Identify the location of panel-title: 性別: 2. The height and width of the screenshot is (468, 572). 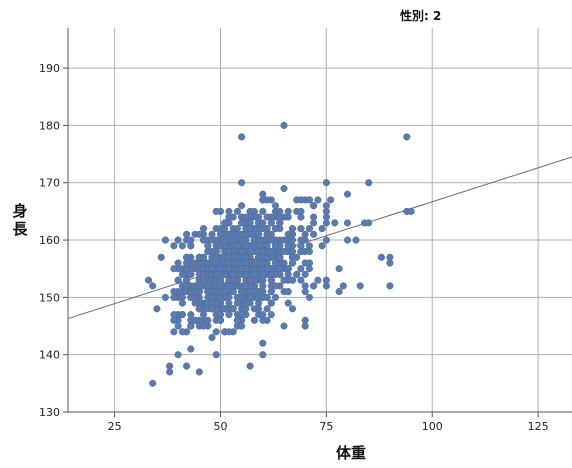
(420, 15).